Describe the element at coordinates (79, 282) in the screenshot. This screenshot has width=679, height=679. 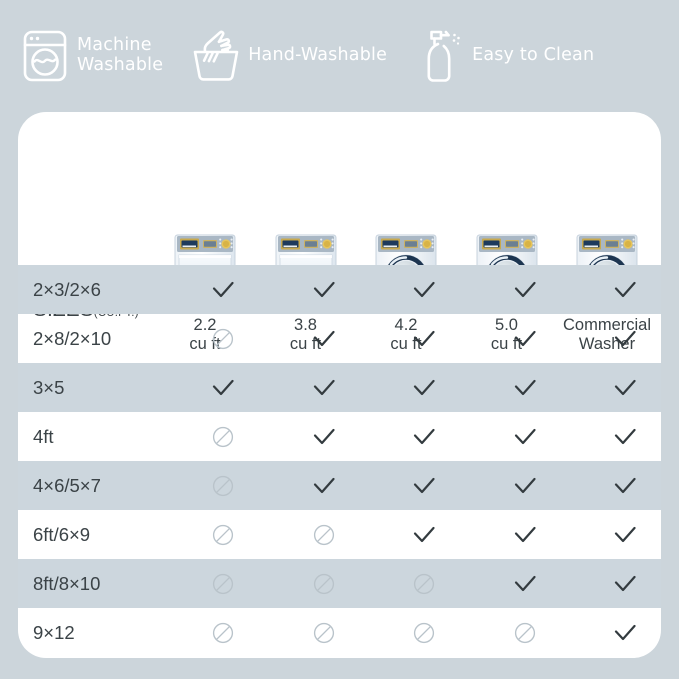
I see `title-line-1: WASHER` at that location.